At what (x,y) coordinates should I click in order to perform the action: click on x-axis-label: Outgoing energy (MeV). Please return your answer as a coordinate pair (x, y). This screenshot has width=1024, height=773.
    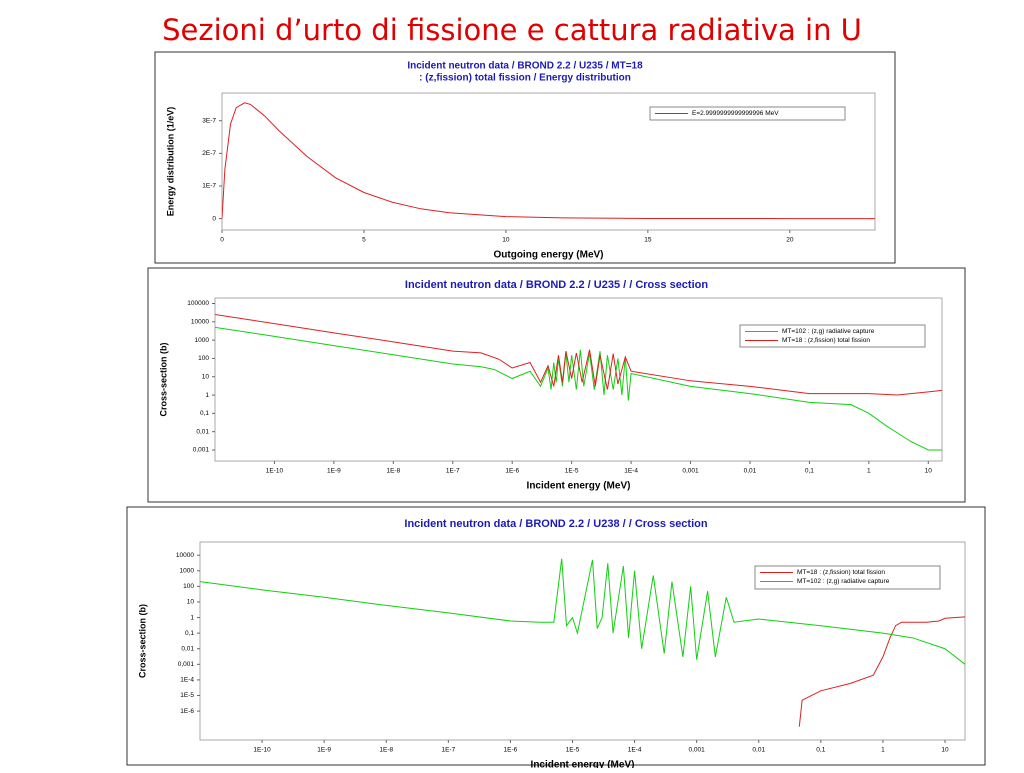
    Looking at the image, I should click on (549, 255).